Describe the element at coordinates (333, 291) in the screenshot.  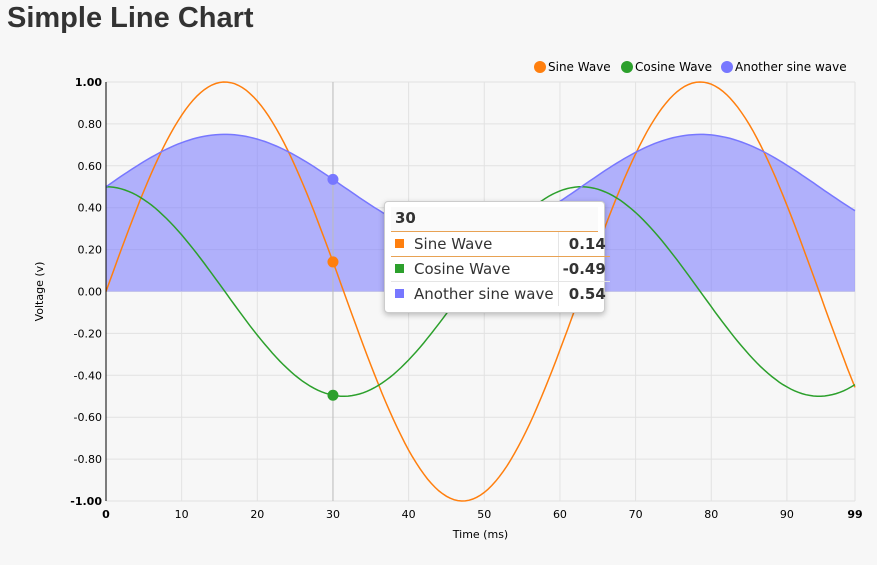
I see `hover-layer` at that location.